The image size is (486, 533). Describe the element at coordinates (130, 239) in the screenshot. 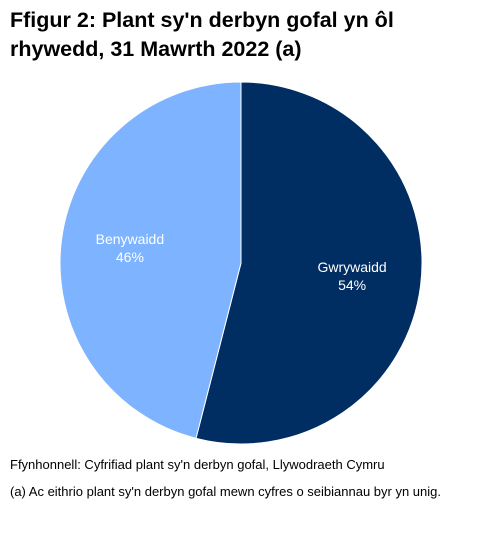

I see `slice-category-label-benywaidd: Benywaidd` at that location.